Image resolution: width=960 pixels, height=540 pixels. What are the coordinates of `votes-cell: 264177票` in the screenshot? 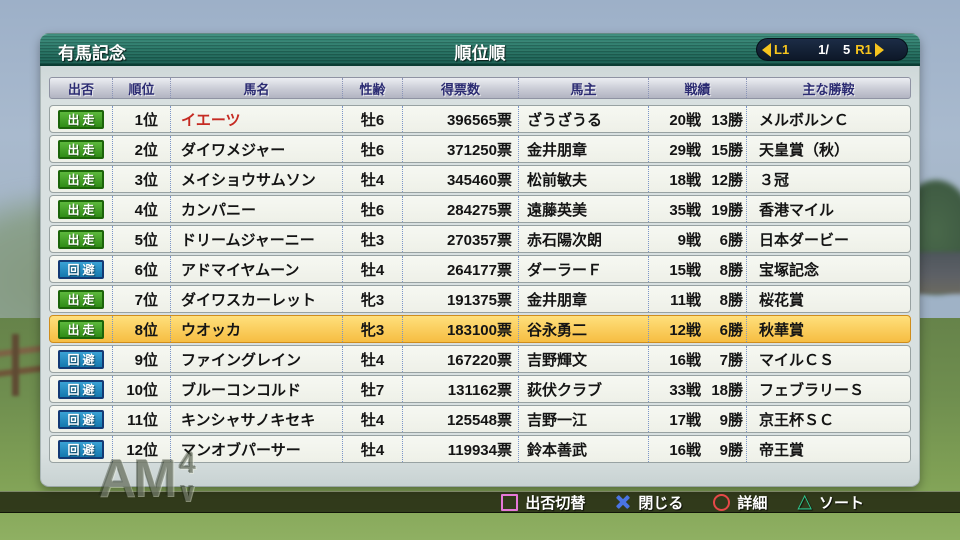 It's located at (460, 269).